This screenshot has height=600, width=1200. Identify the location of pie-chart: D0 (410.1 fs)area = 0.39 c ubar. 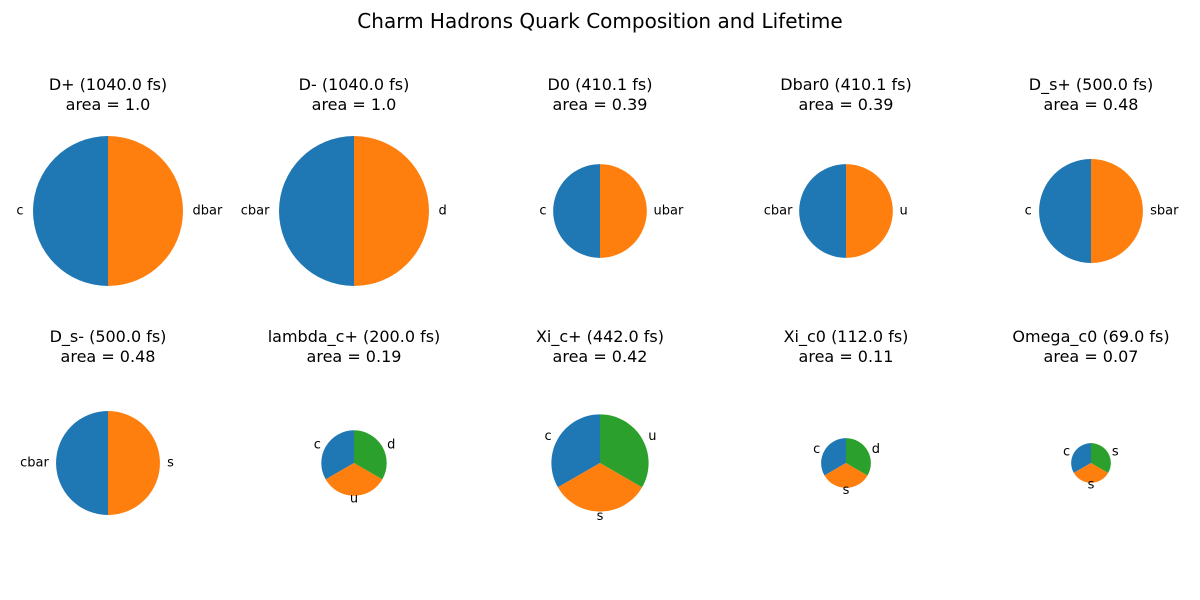
(611, 166).